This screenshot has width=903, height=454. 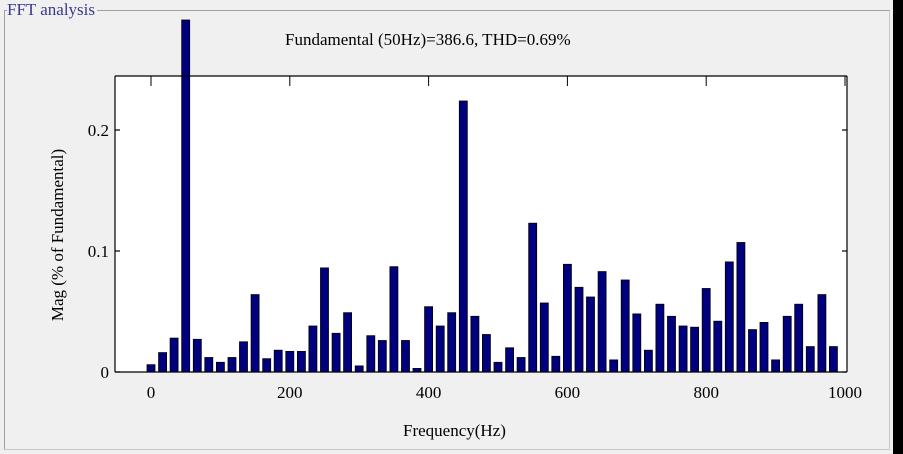 What do you see at coordinates (706, 392) in the screenshot?
I see `x-tick-label: 800` at bounding box center [706, 392].